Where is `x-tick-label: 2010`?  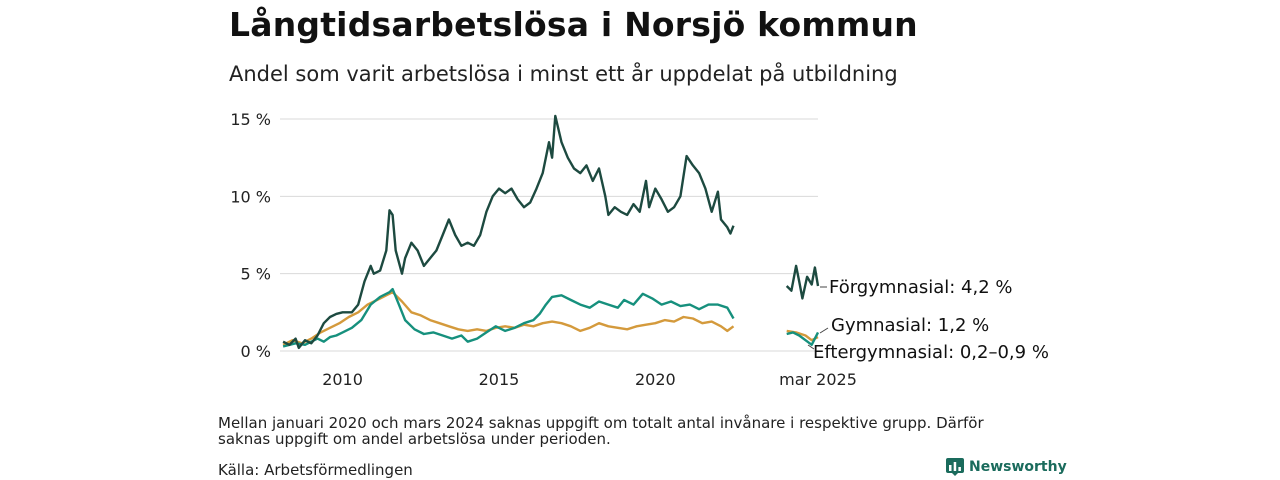 x-tick-label: 2010 is located at coordinates (342, 379).